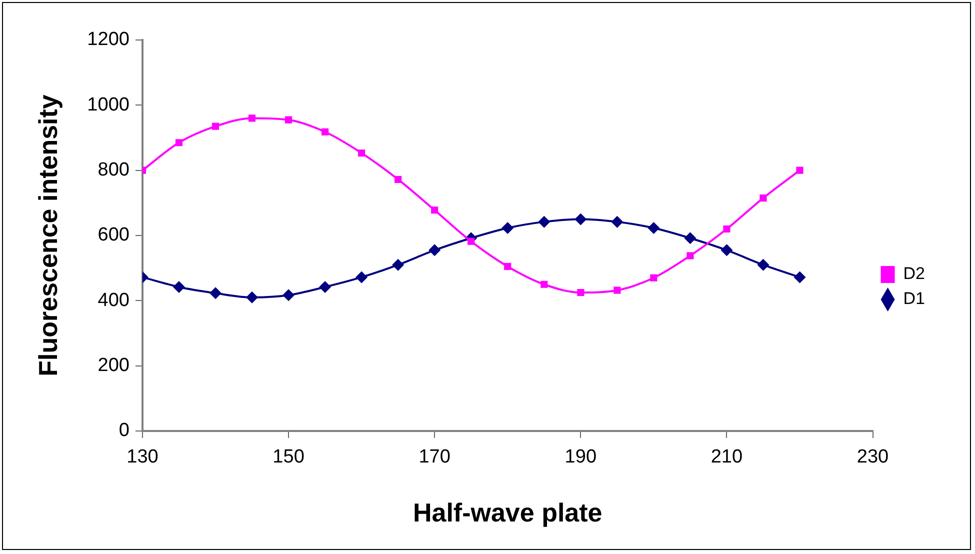 Image resolution: width=975 pixels, height=554 pixels. Describe the element at coordinates (580, 457) in the screenshot. I see `x-tick-label: 190` at that location.